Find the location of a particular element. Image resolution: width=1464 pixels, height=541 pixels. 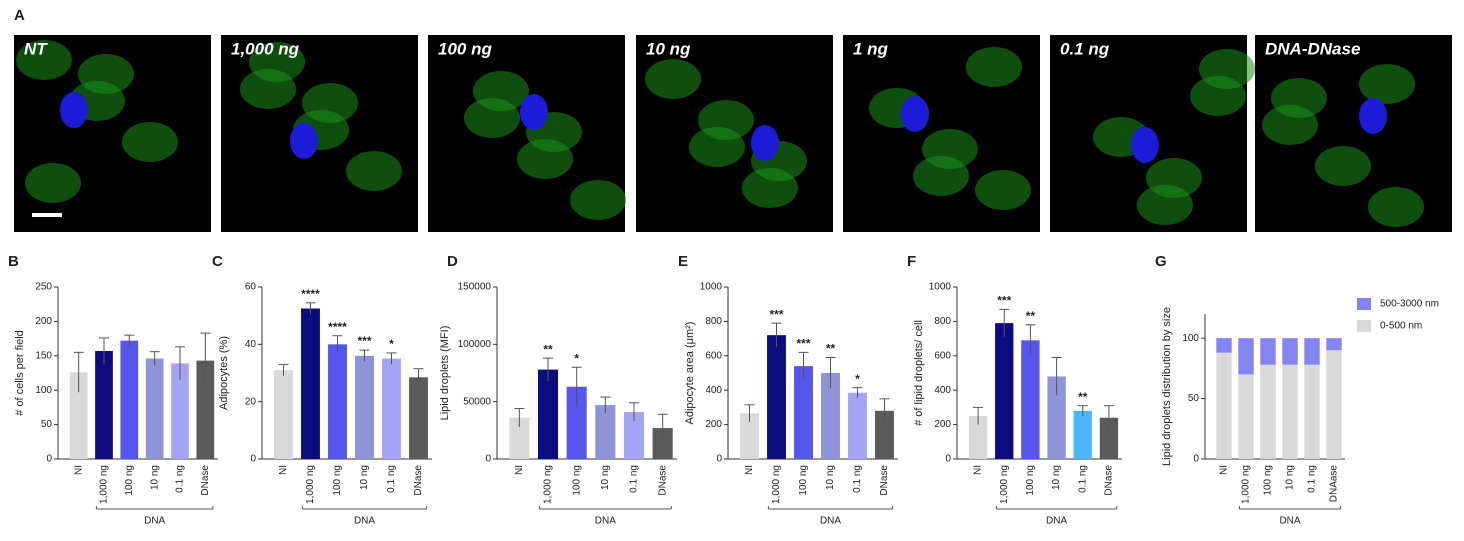

panel-letter: G is located at coordinates (1161, 261).